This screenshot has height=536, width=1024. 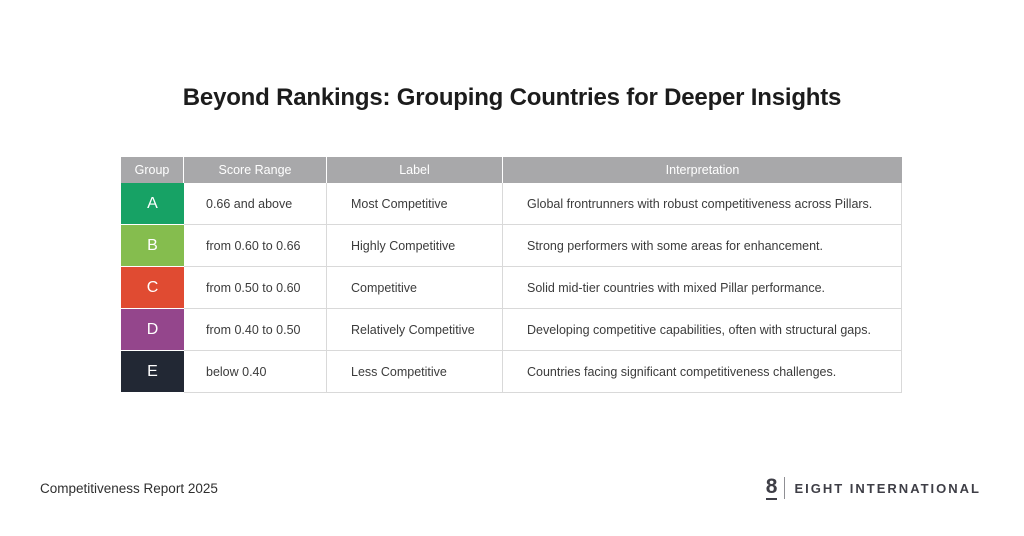 What do you see at coordinates (152, 372) in the screenshot?
I see `group-badge-e: E` at bounding box center [152, 372].